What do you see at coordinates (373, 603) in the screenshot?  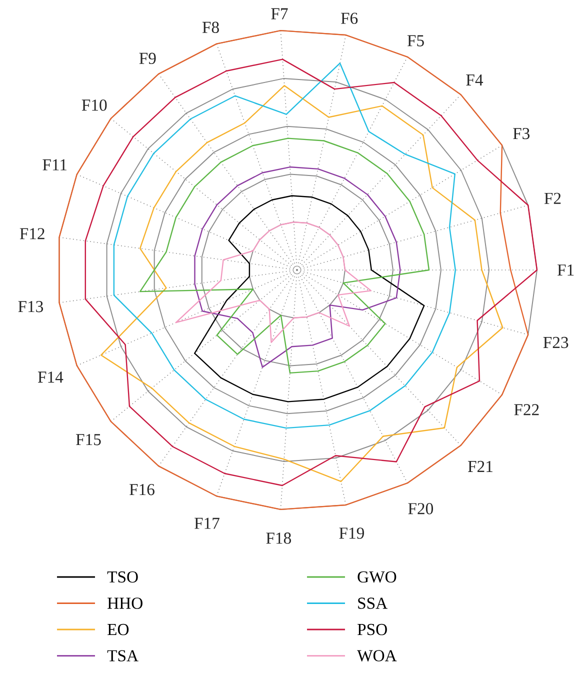 I see `legend-label: SSA` at bounding box center [373, 603].